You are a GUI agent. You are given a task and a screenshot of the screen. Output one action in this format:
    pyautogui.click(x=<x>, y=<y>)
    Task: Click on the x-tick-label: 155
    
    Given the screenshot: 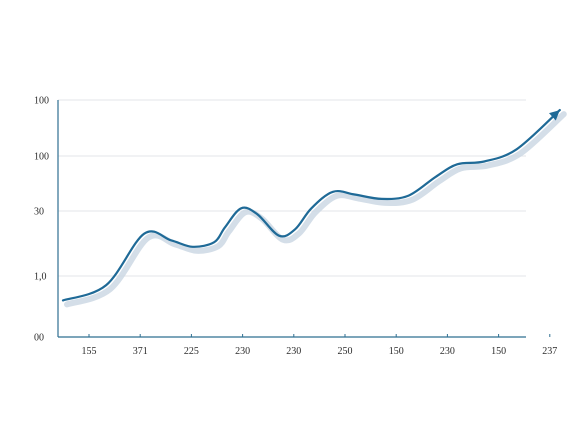 What is the action you would take?
    pyautogui.click(x=89, y=351)
    